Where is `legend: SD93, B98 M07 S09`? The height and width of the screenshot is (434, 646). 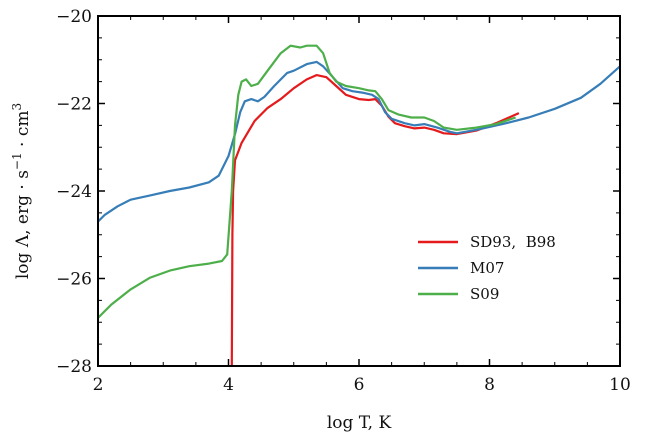 legend: SD93, B98 M07 S09 is located at coordinates (487, 268).